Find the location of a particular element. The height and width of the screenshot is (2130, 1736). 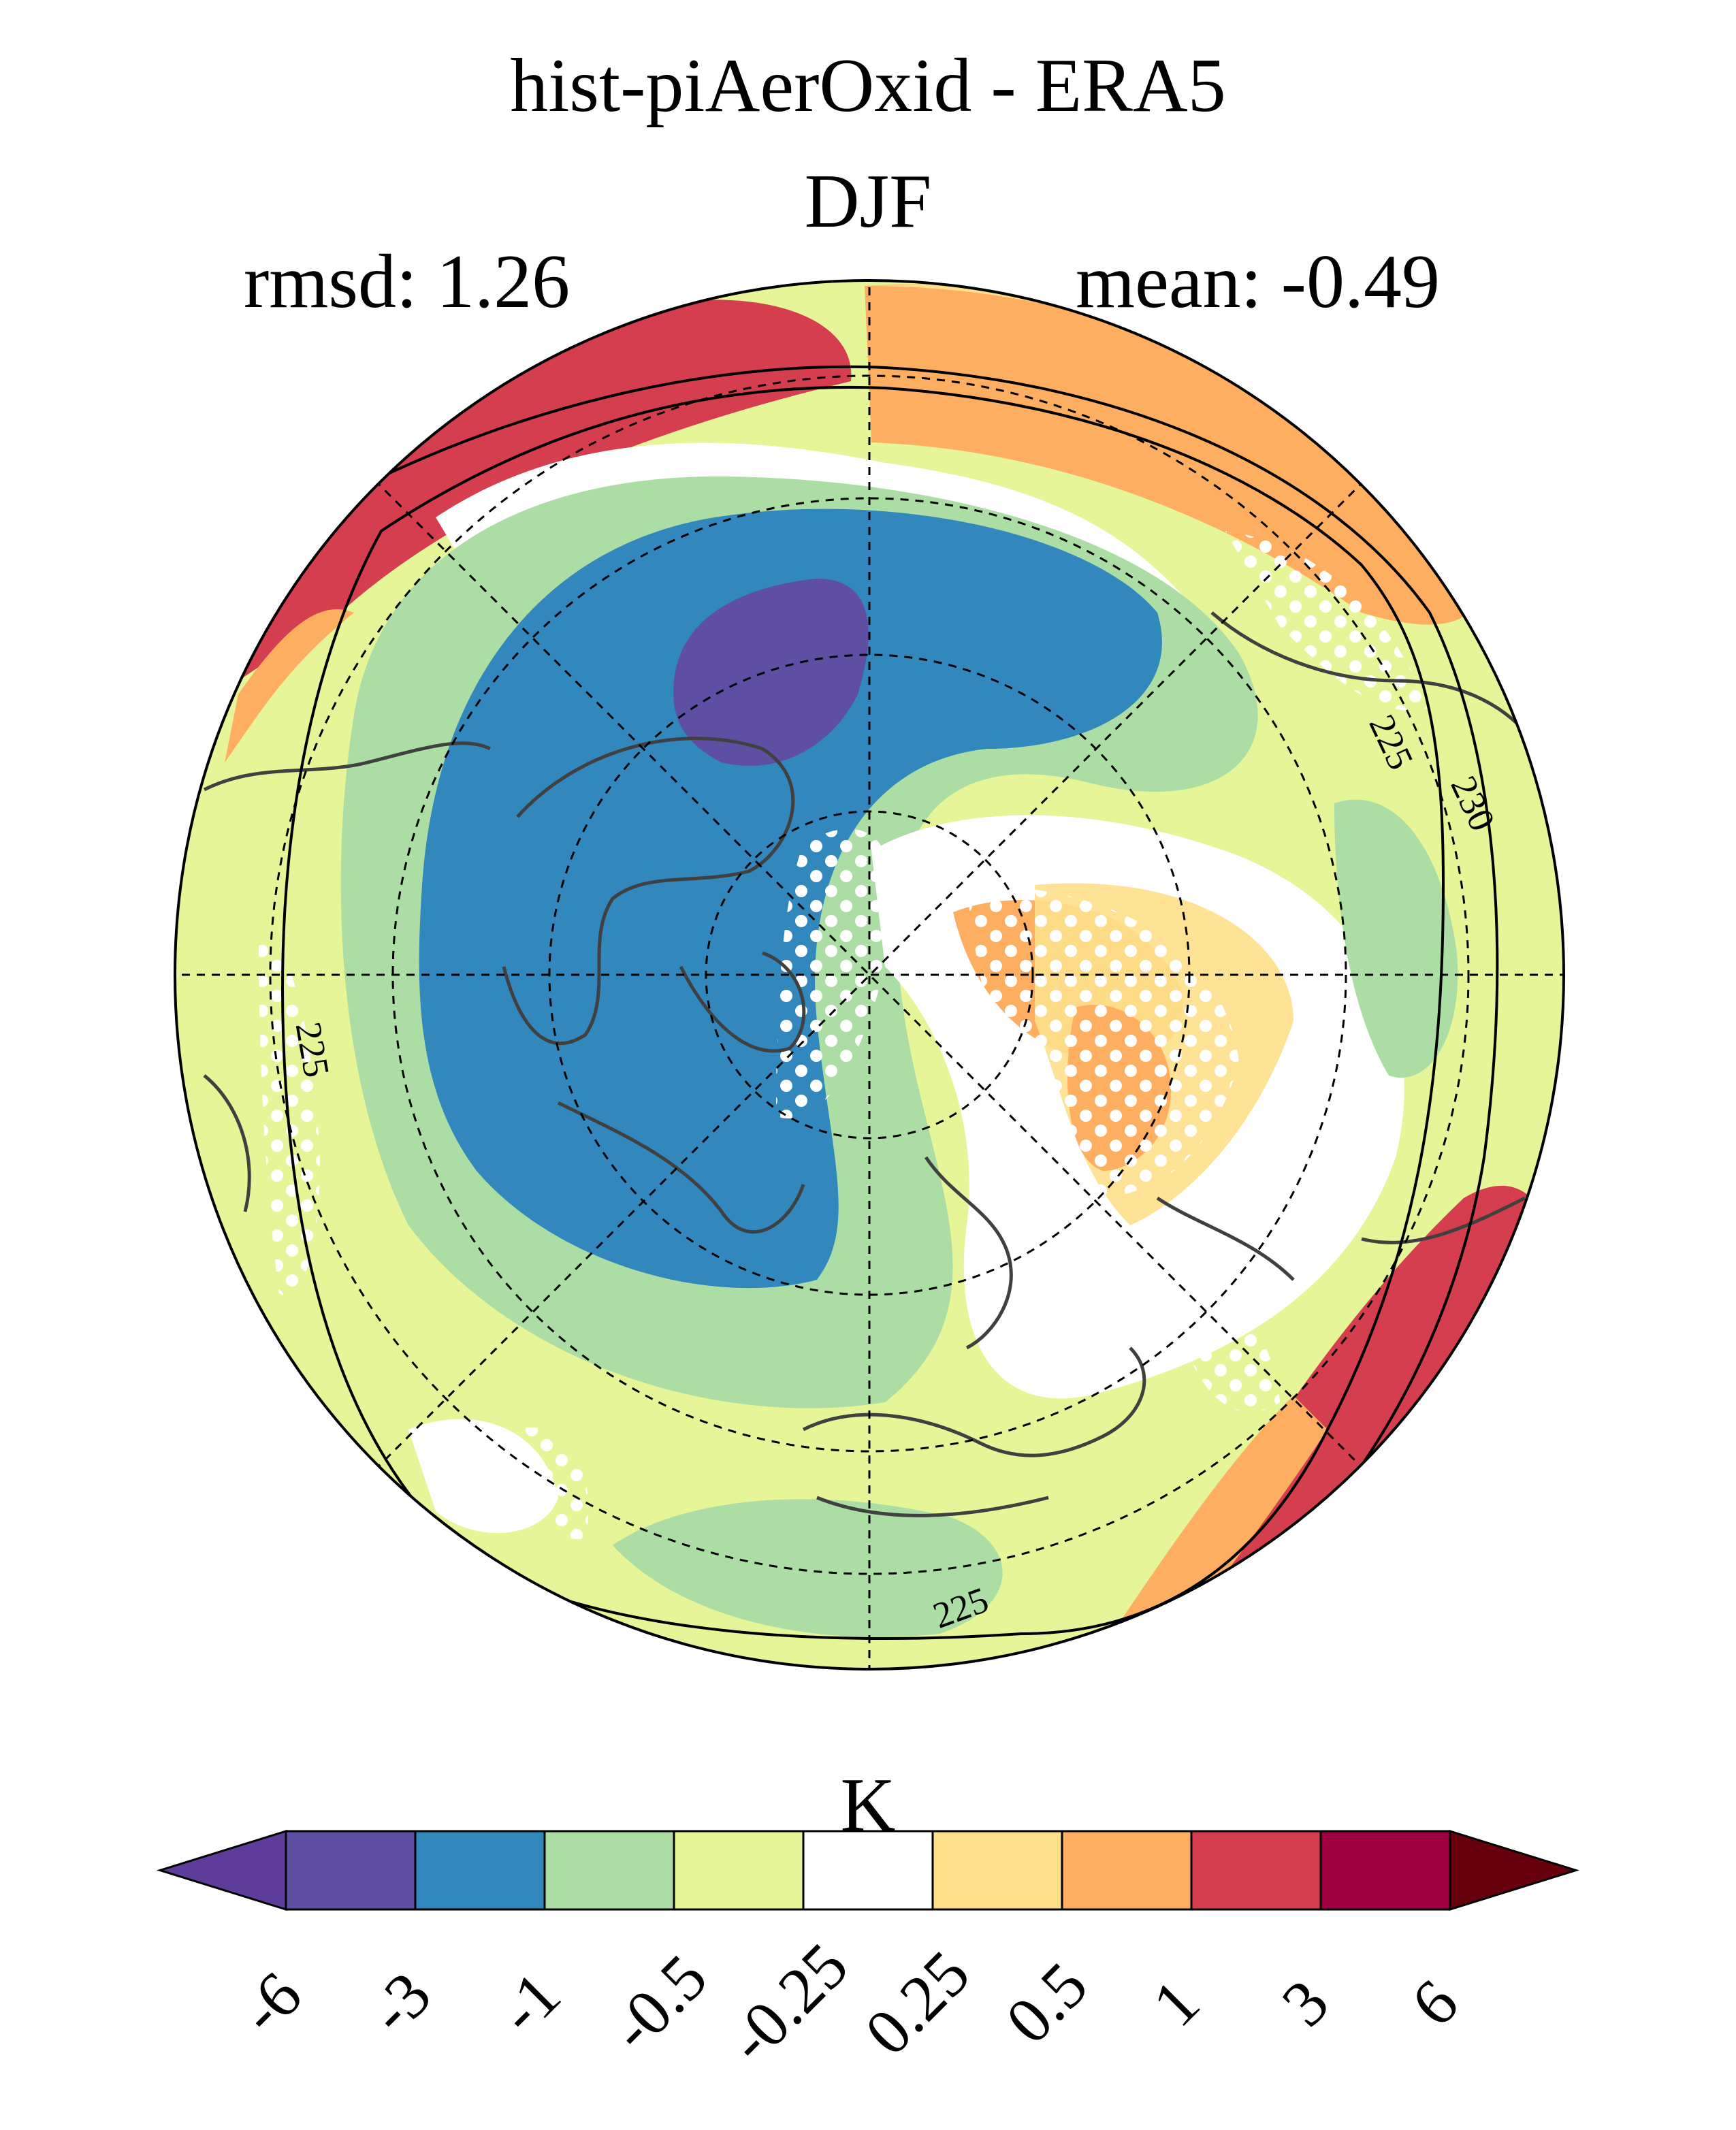

colorbar-tick-label: 0.5 is located at coordinates (1047, 2003).